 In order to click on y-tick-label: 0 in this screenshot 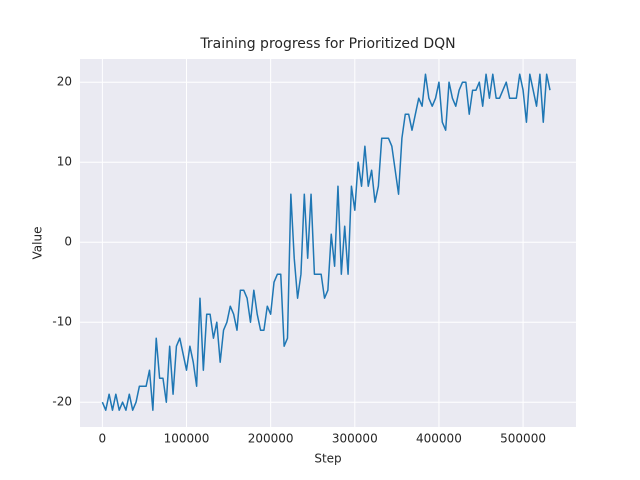, I will do `click(68, 242)`.